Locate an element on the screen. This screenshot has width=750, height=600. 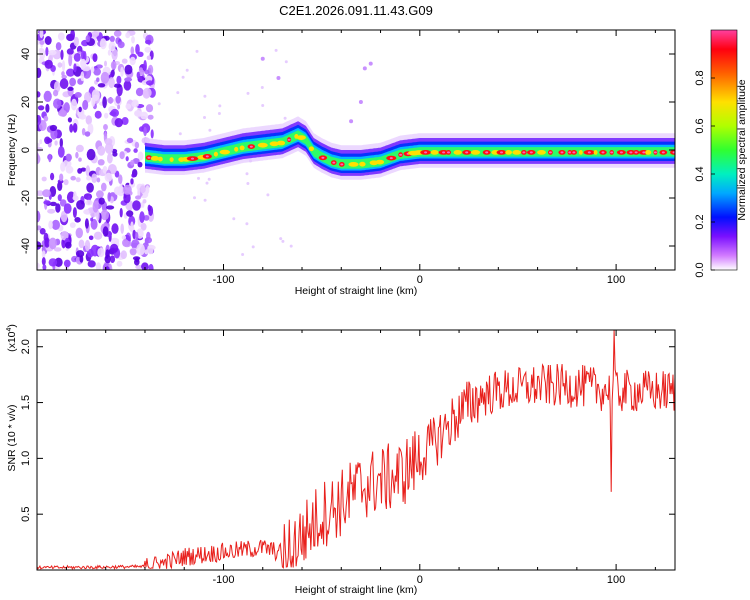
y-tick-label: 2.0 is located at coordinates (26, 346).